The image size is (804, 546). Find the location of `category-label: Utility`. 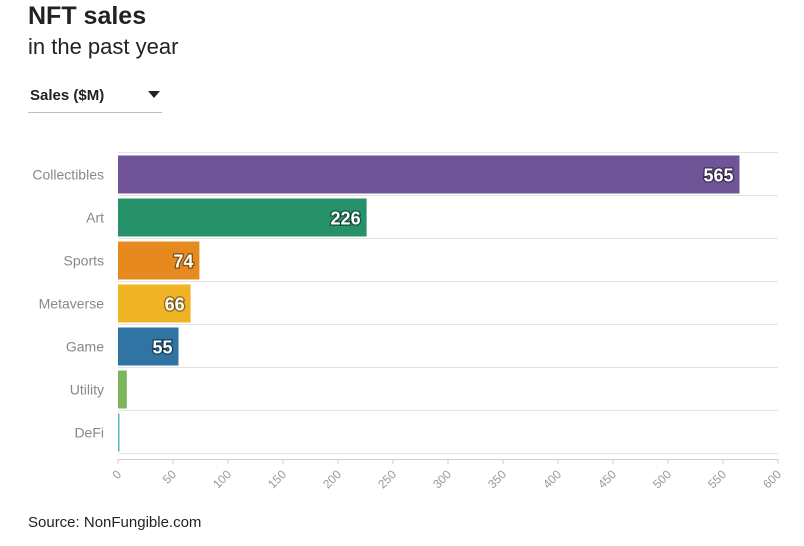

category-label: Utility is located at coordinates (87, 390).